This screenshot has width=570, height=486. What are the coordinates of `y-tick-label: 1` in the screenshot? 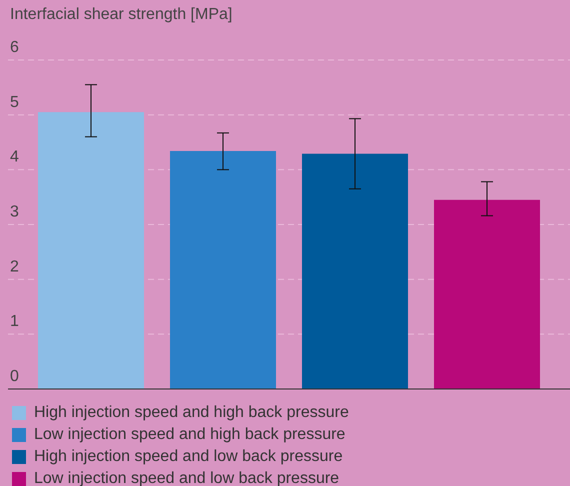 It's located at (14, 321).